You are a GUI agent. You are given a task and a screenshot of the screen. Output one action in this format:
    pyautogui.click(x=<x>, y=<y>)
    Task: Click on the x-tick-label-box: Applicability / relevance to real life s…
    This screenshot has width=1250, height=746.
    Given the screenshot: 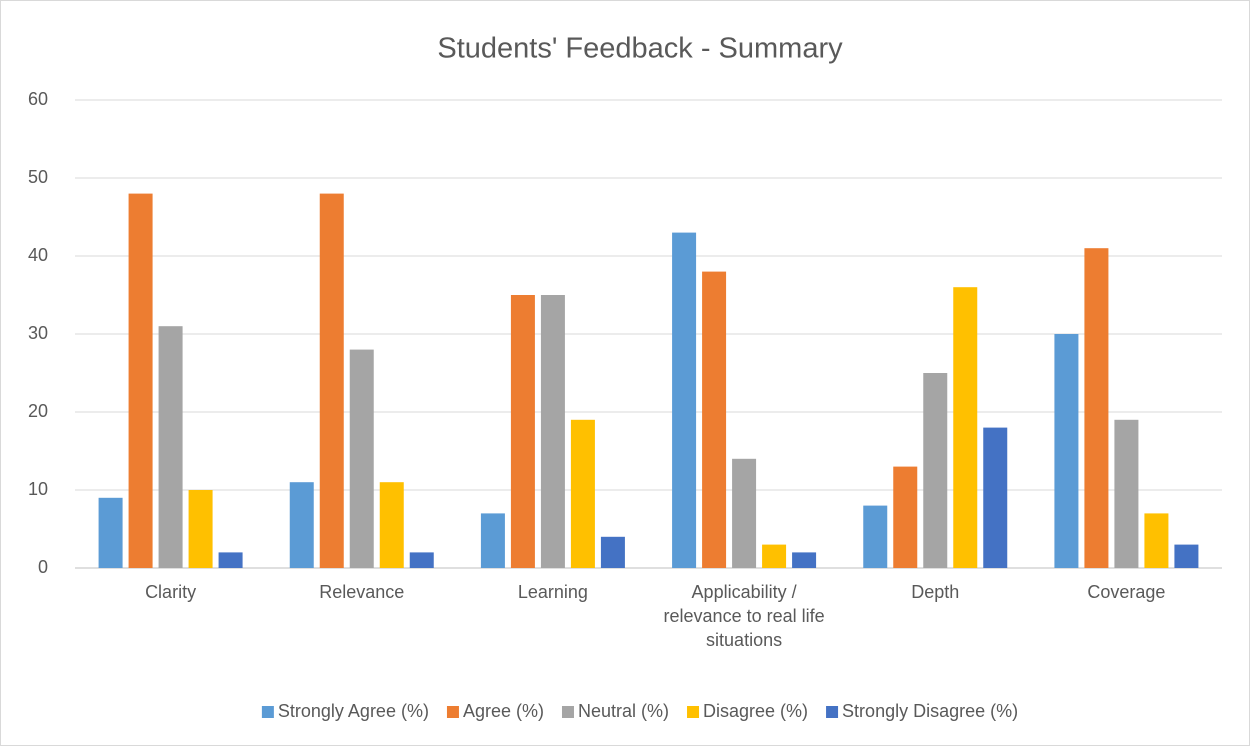 What is the action you would take?
    pyautogui.click(x=744, y=616)
    